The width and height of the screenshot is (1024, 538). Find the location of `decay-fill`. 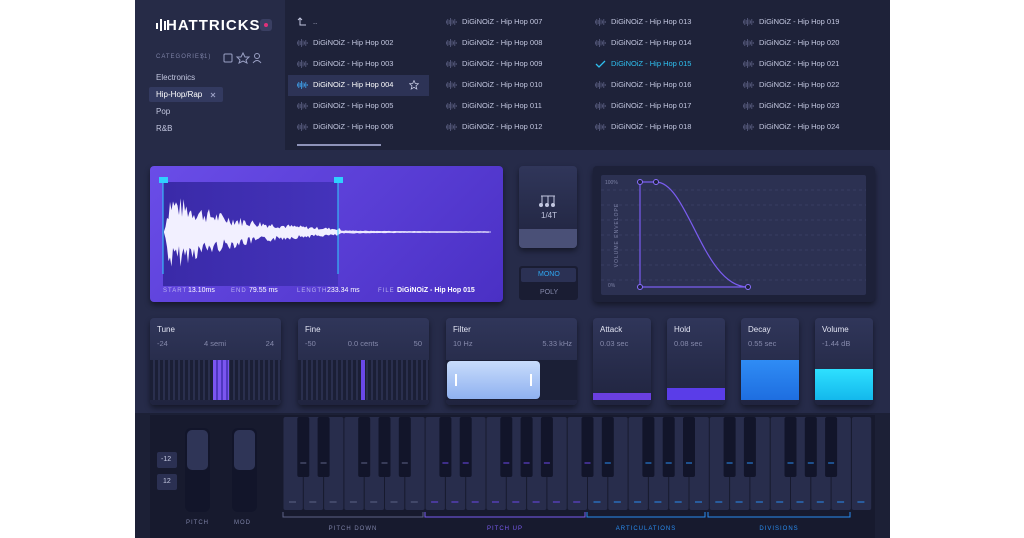

decay-fill is located at coordinates (770, 380).